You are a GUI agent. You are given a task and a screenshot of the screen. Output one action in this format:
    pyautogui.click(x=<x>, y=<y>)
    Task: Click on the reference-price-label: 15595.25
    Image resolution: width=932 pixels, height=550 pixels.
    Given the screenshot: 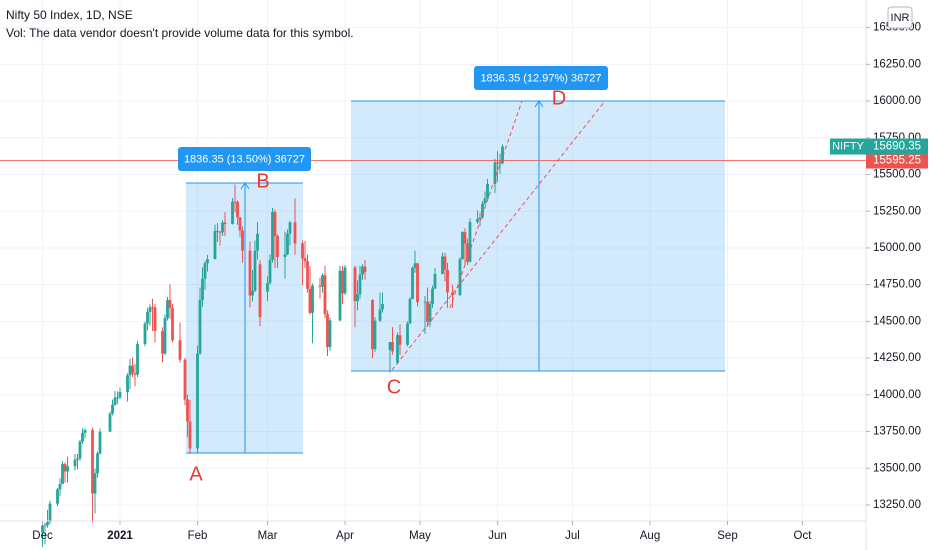 What is the action you would take?
    pyautogui.click(x=897, y=161)
    